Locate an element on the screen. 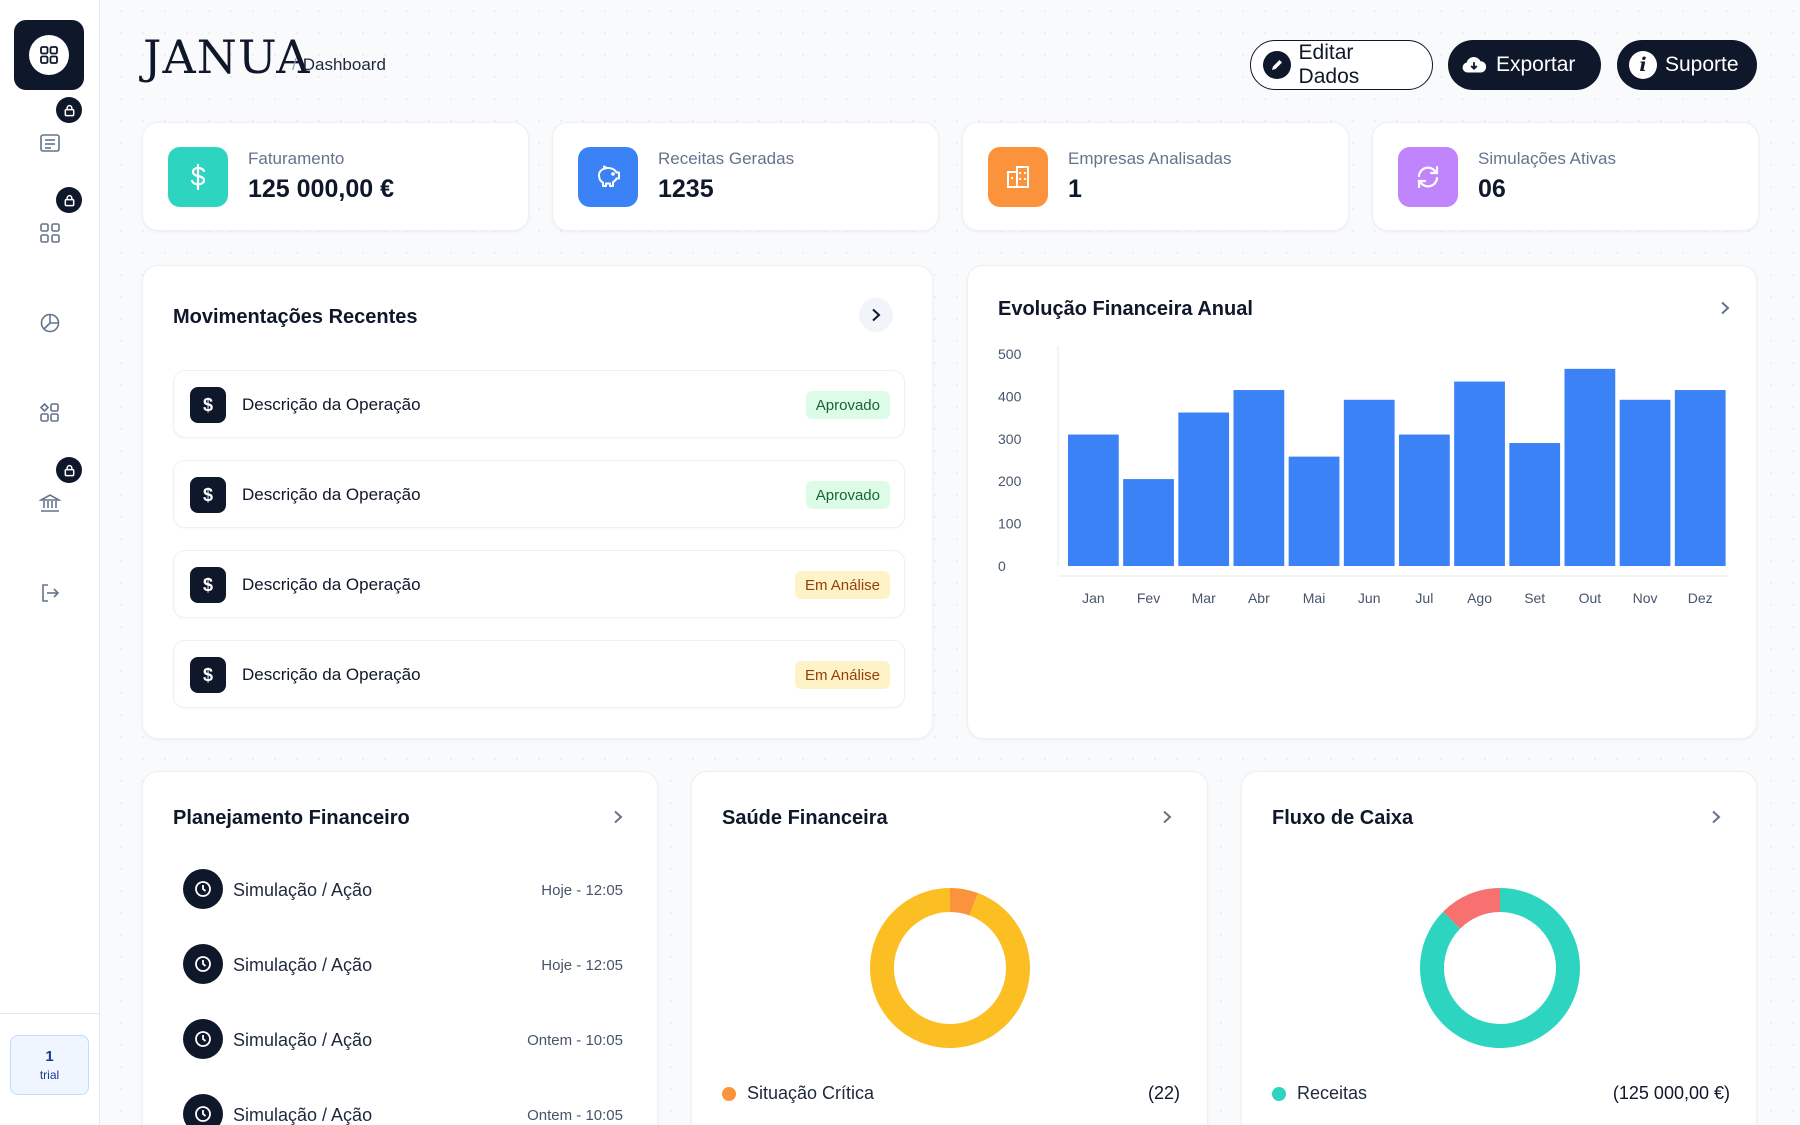 The width and height of the screenshot is (1800, 1125). stat-card-receitas: Receitas Geradas 1235 is located at coordinates (745, 176).